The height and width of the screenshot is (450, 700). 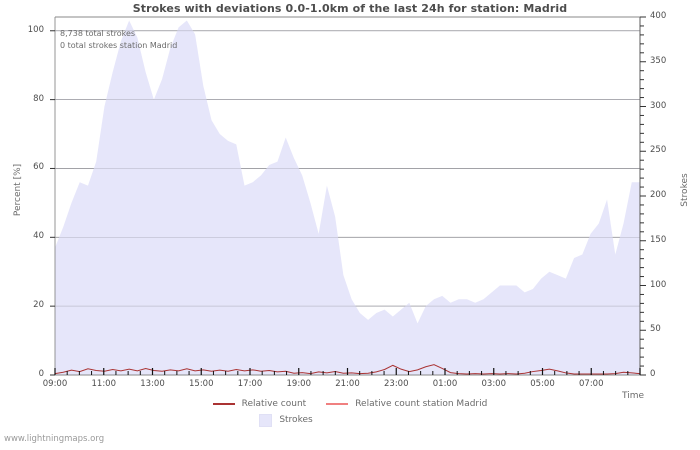 What do you see at coordinates (55, 384) in the screenshot?
I see `x-axis-tick-label: 09:00` at bounding box center [55, 384].